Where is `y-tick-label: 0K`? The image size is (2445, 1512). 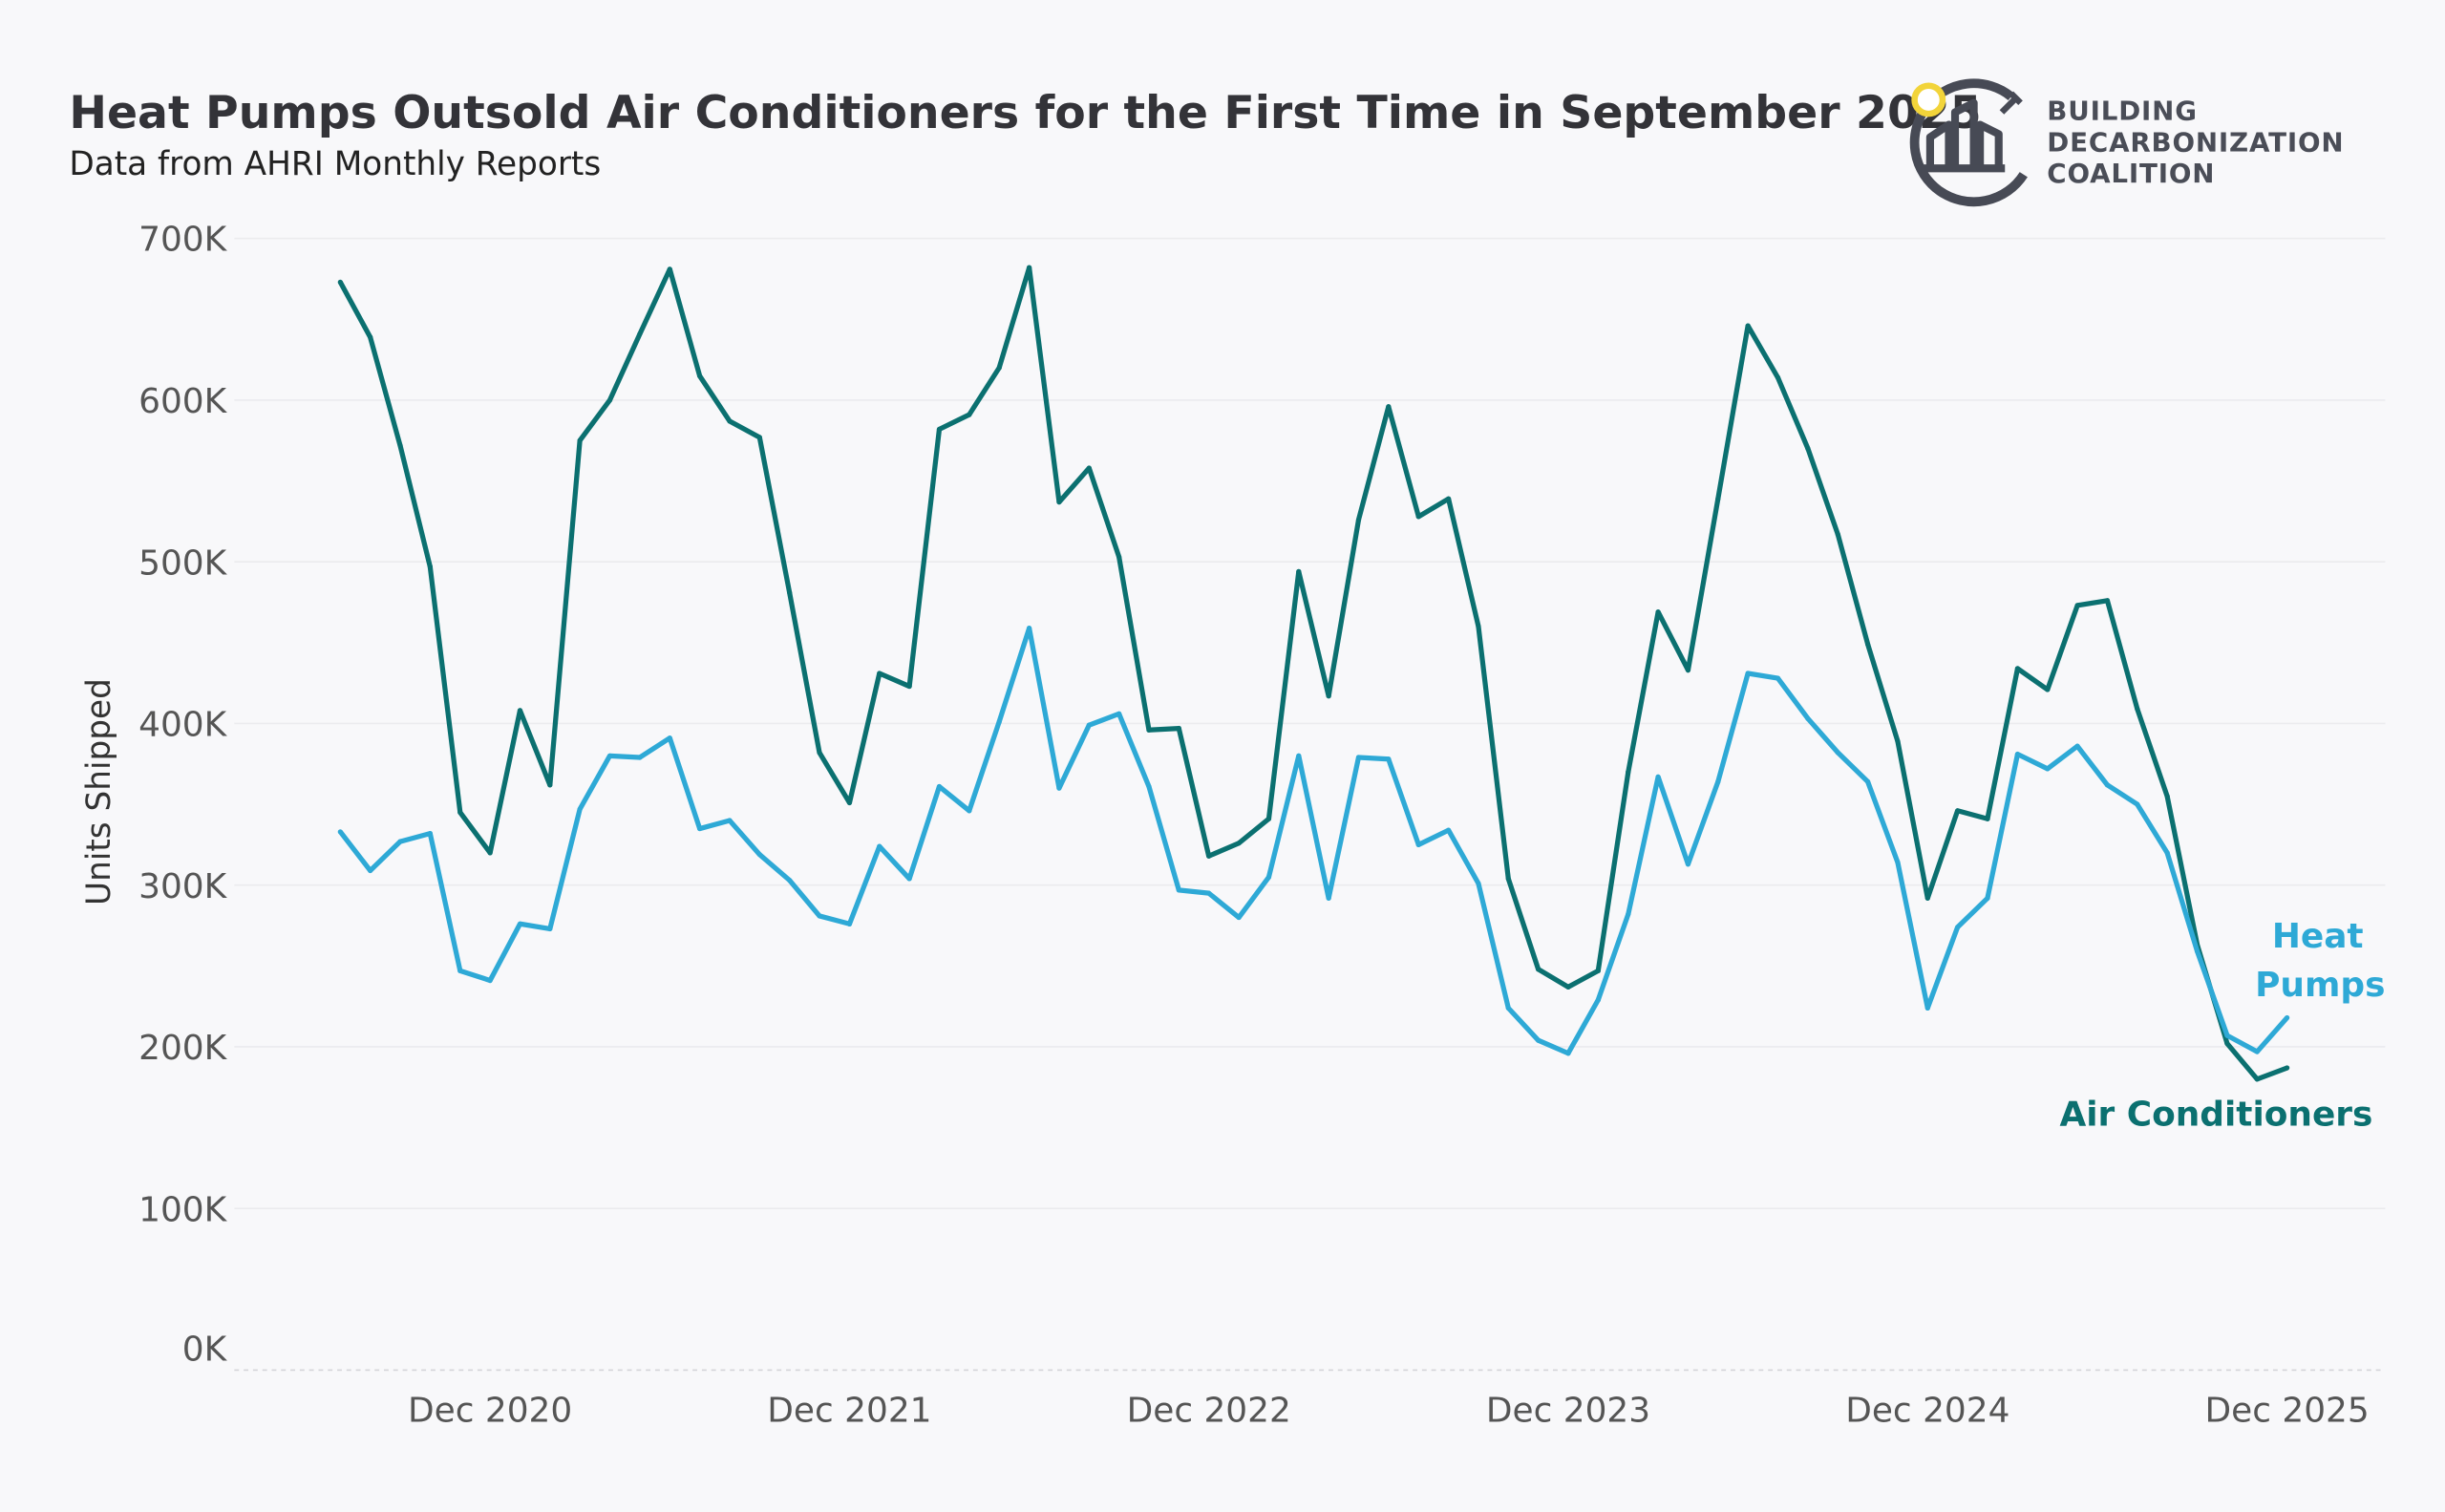
y-tick-label: 0K is located at coordinates (205, 1350).